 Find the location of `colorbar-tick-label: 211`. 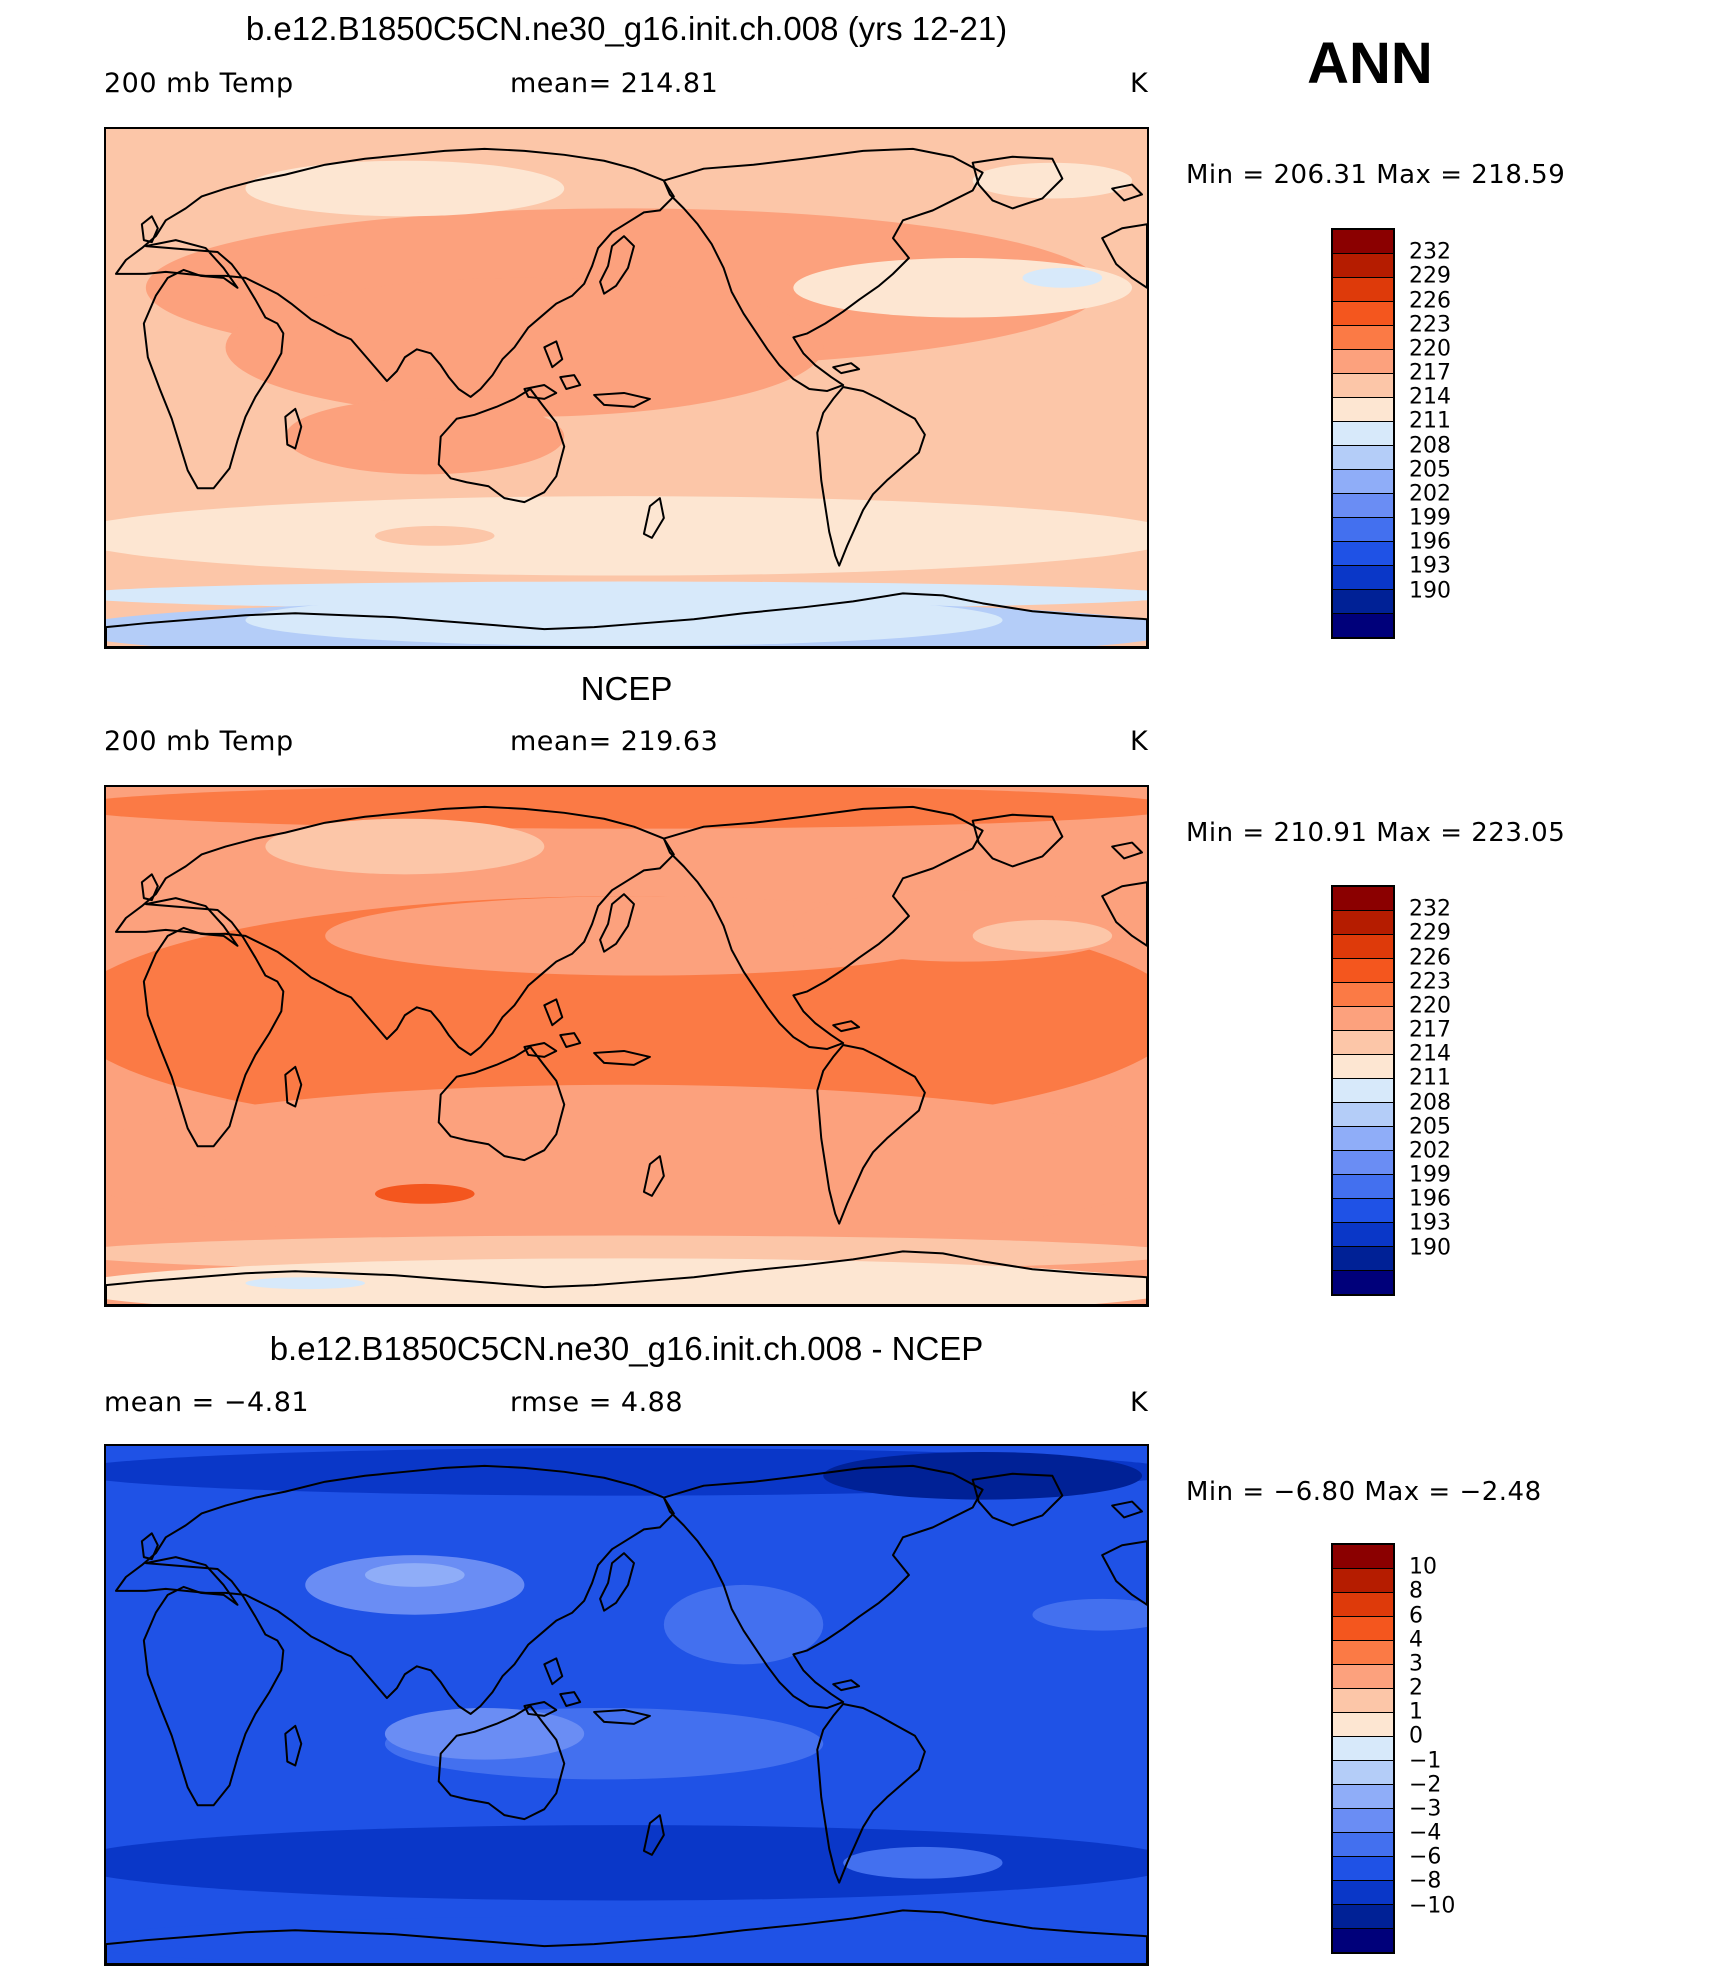

colorbar-tick-label: 211 is located at coordinates (1430, 421).